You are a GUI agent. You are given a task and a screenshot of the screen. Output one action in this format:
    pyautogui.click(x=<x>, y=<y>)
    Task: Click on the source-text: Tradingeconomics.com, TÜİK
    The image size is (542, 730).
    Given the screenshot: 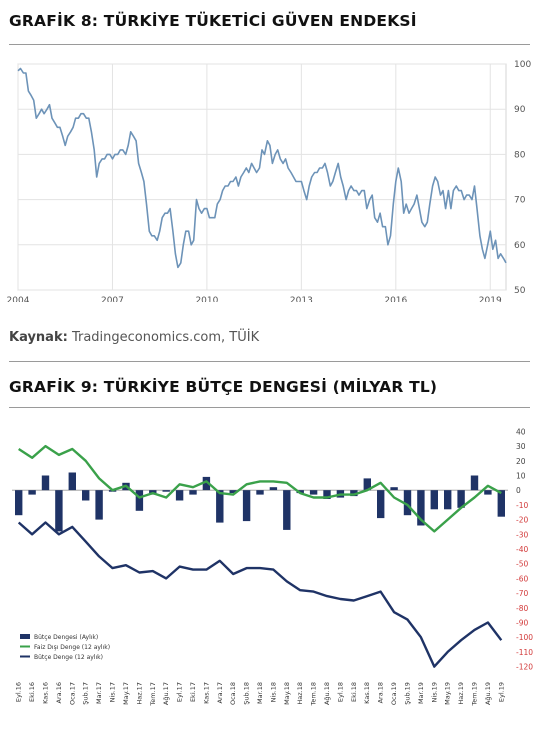 What is the action you would take?
    pyautogui.click(x=165, y=337)
    